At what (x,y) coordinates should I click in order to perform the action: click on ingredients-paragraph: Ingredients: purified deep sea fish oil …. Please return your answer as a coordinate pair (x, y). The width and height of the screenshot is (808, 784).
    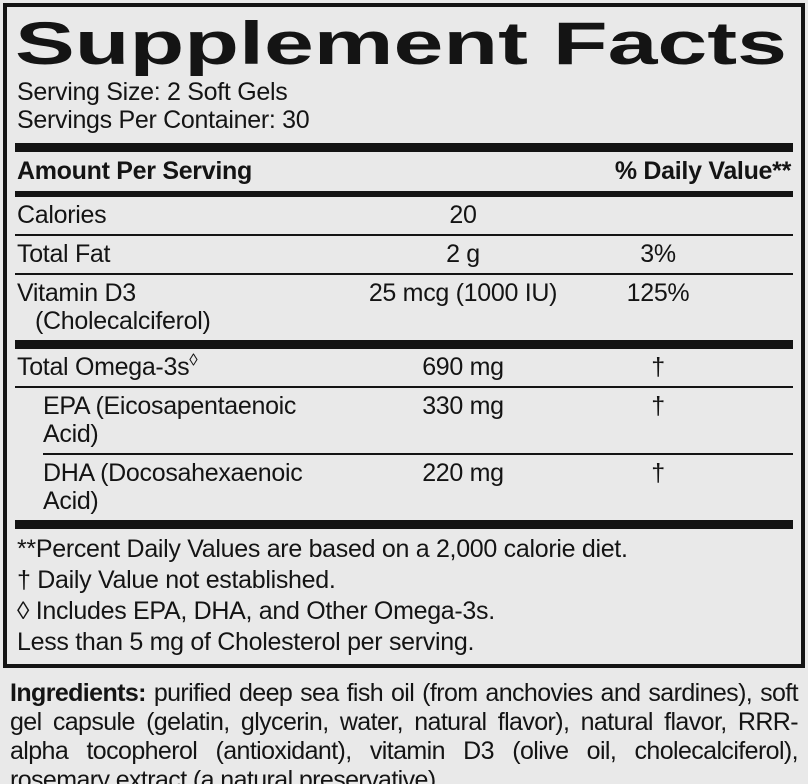
    Looking at the image, I should click on (404, 731).